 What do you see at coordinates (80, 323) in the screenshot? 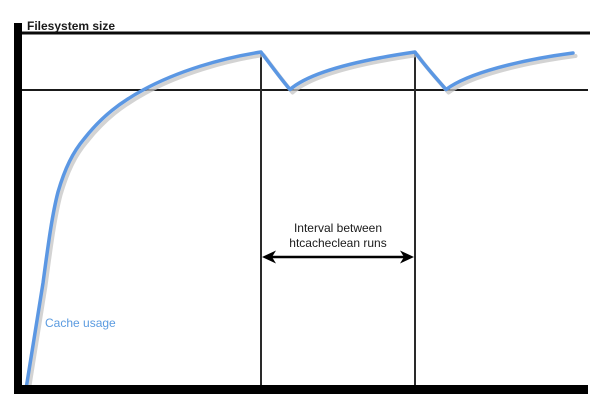
I see `cache-usage-label: Cache usage` at bounding box center [80, 323].